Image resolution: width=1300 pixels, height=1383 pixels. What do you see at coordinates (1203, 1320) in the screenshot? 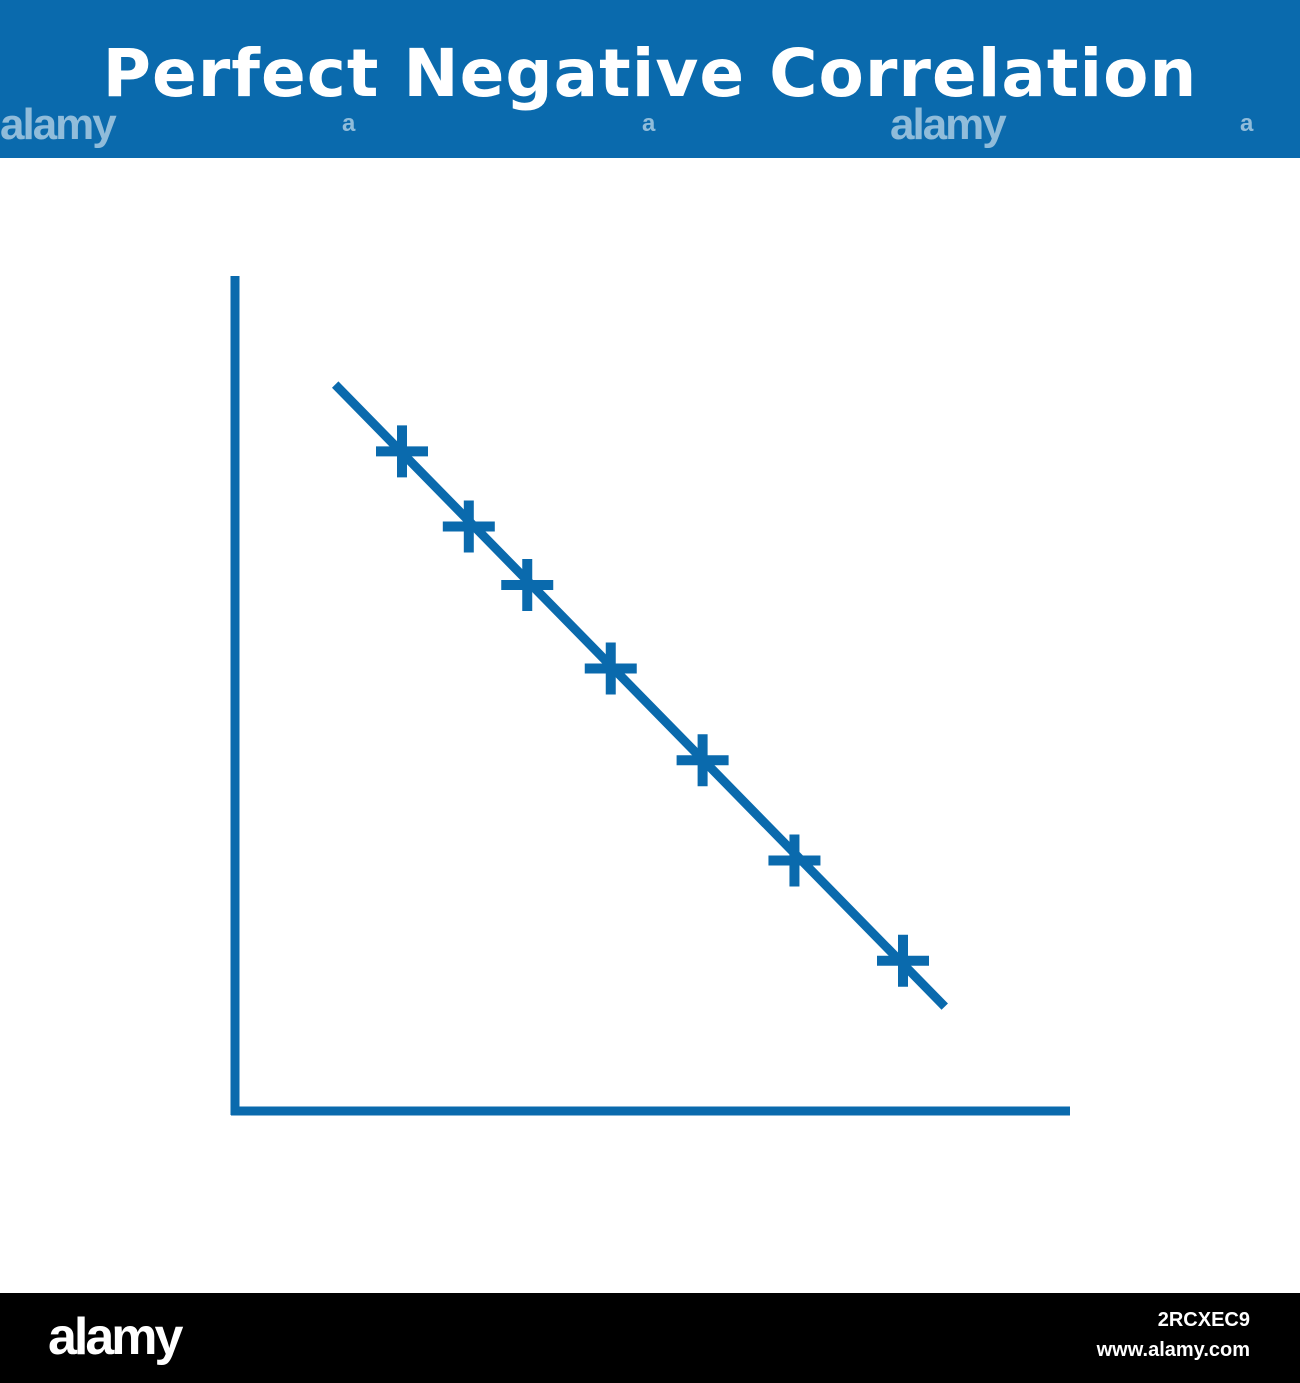
I see `image-id: 2RCXEC9` at bounding box center [1203, 1320].